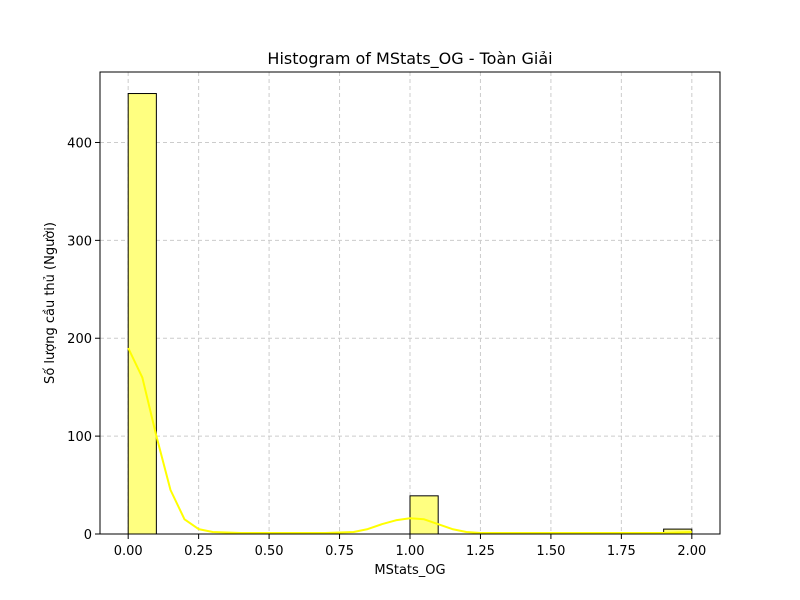 The width and height of the screenshot is (800, 600). Describe the element at coordinates (269, 551) in the screenshot. I see `x-tick-label: 0.50` at that location.